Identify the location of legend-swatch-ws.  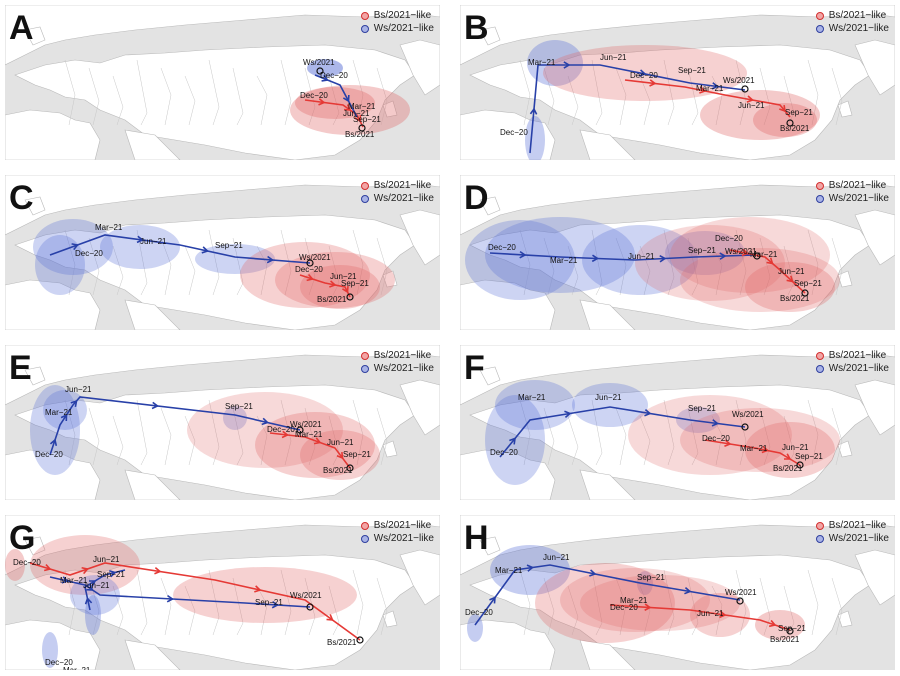
(819, 28).